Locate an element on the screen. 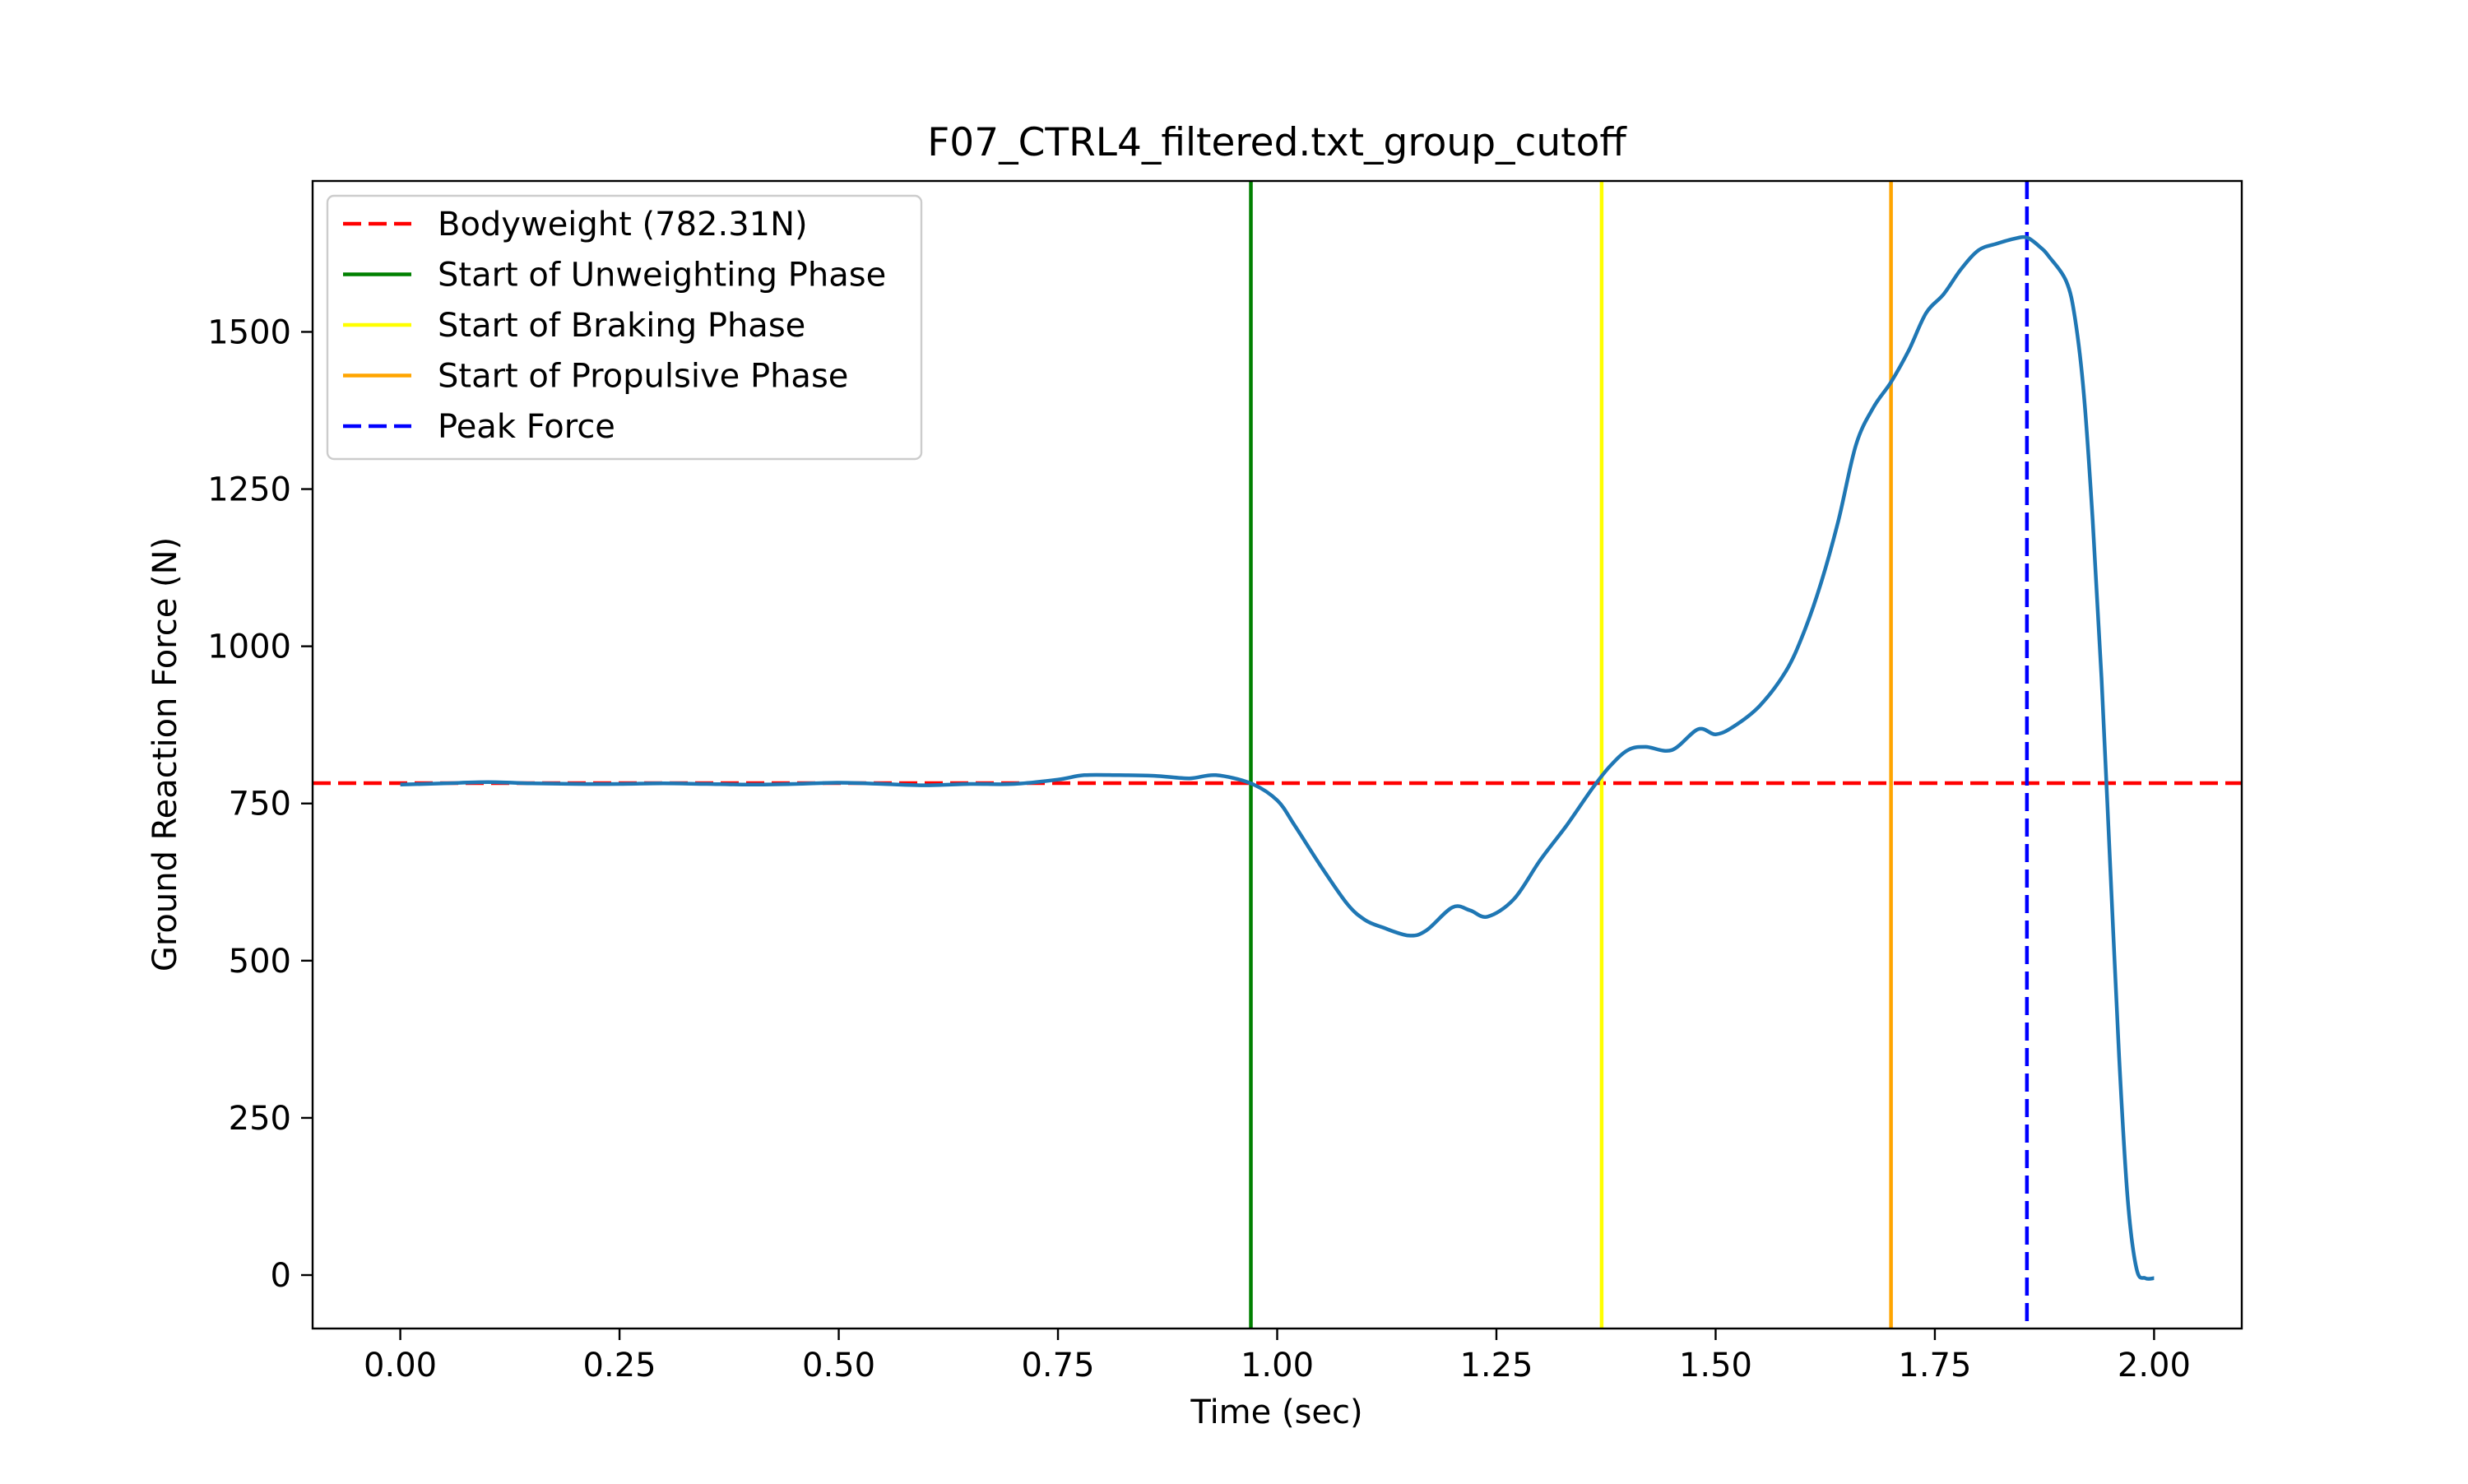 The height and width of the screenshot is (1484, 2468). legend-label: Peak Force is located at coordinates (526, 427).